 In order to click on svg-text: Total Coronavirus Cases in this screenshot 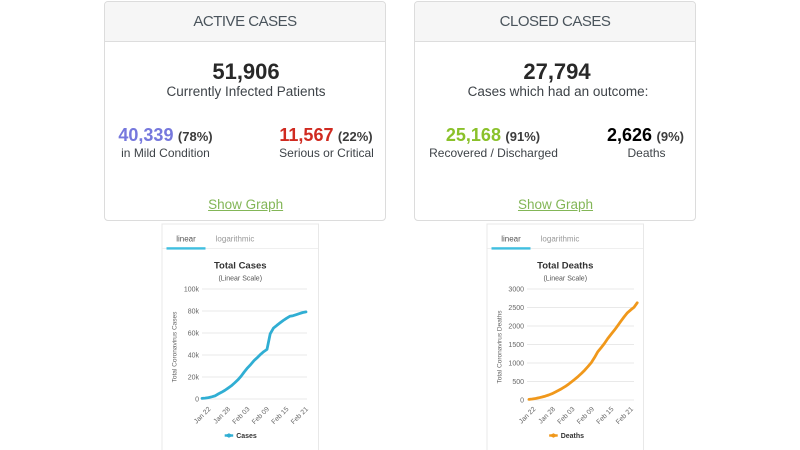, I will do `click(175, 347)`.